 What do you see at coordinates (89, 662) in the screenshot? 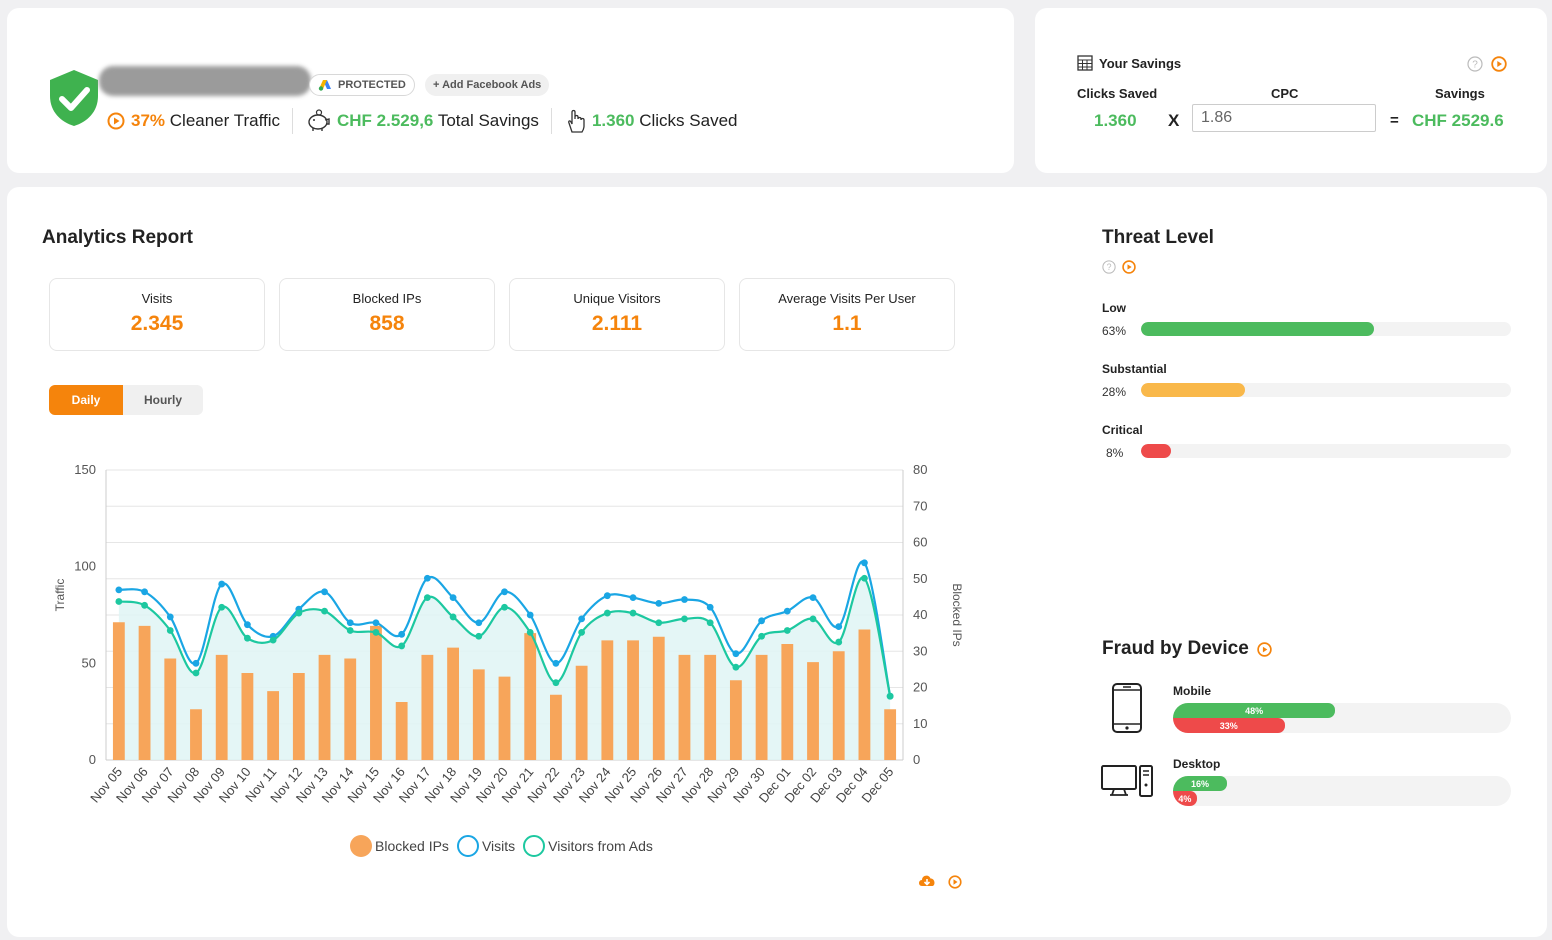
I see `y-tick-label: 50` at bounding box center [89, 662].